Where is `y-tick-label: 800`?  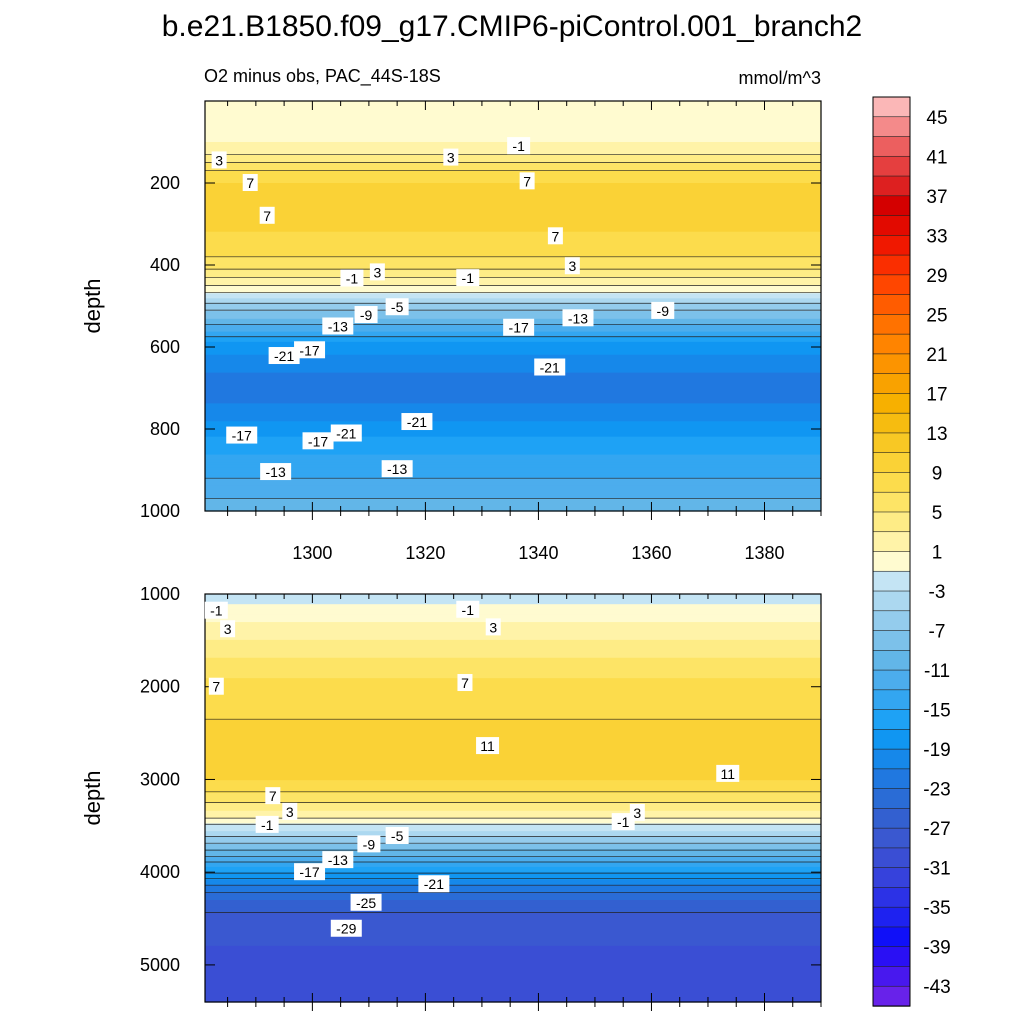 y-tick-label: 800 is located at coordinates (165, 429).